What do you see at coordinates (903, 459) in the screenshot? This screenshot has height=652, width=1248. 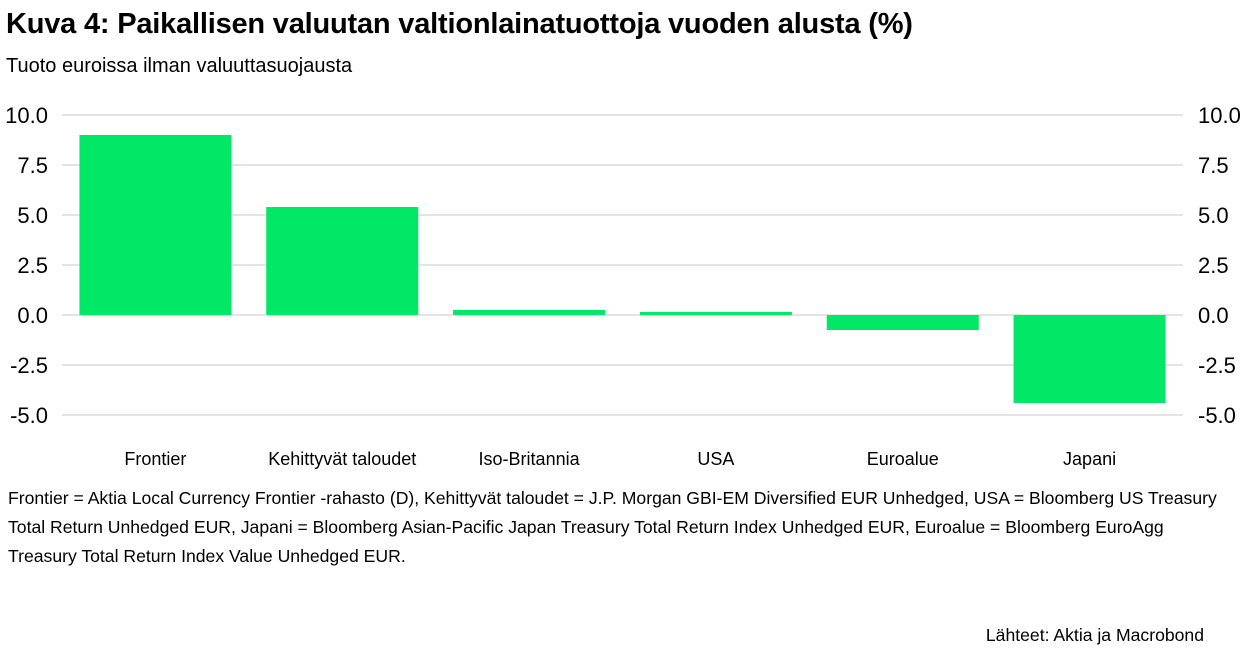 I see `x-tick-label: Euroalue` at bounding box center [903, 459].